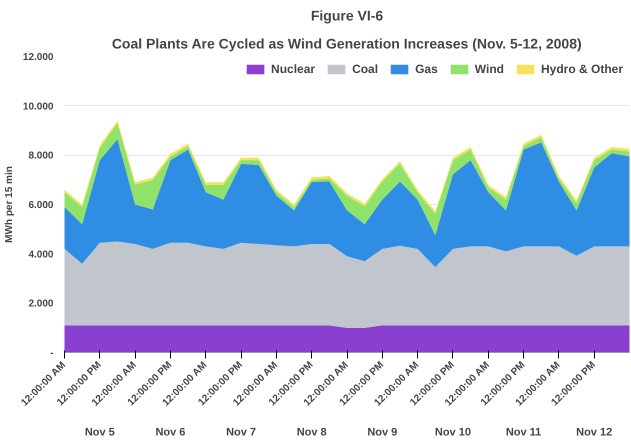 This screenshot has width=631, height=441. I want to click on legend-label: Gas, so click(426, 69).